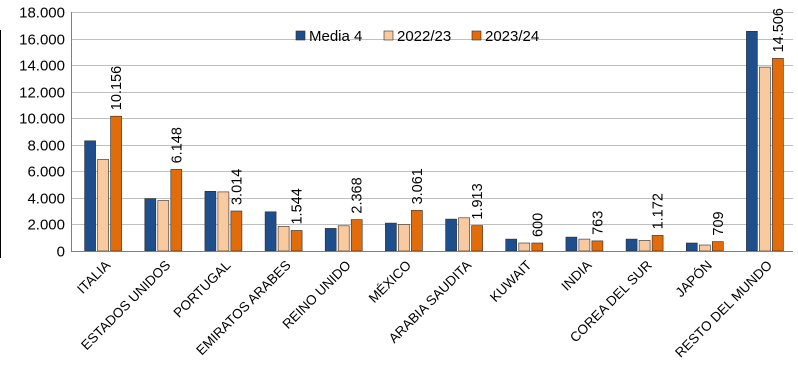 Image resolution: width=798 pixels, height=365 pixels. Describe the element at coordinates (61, 252) in the screenshot. I see `y-tick-label: 0` at that location.